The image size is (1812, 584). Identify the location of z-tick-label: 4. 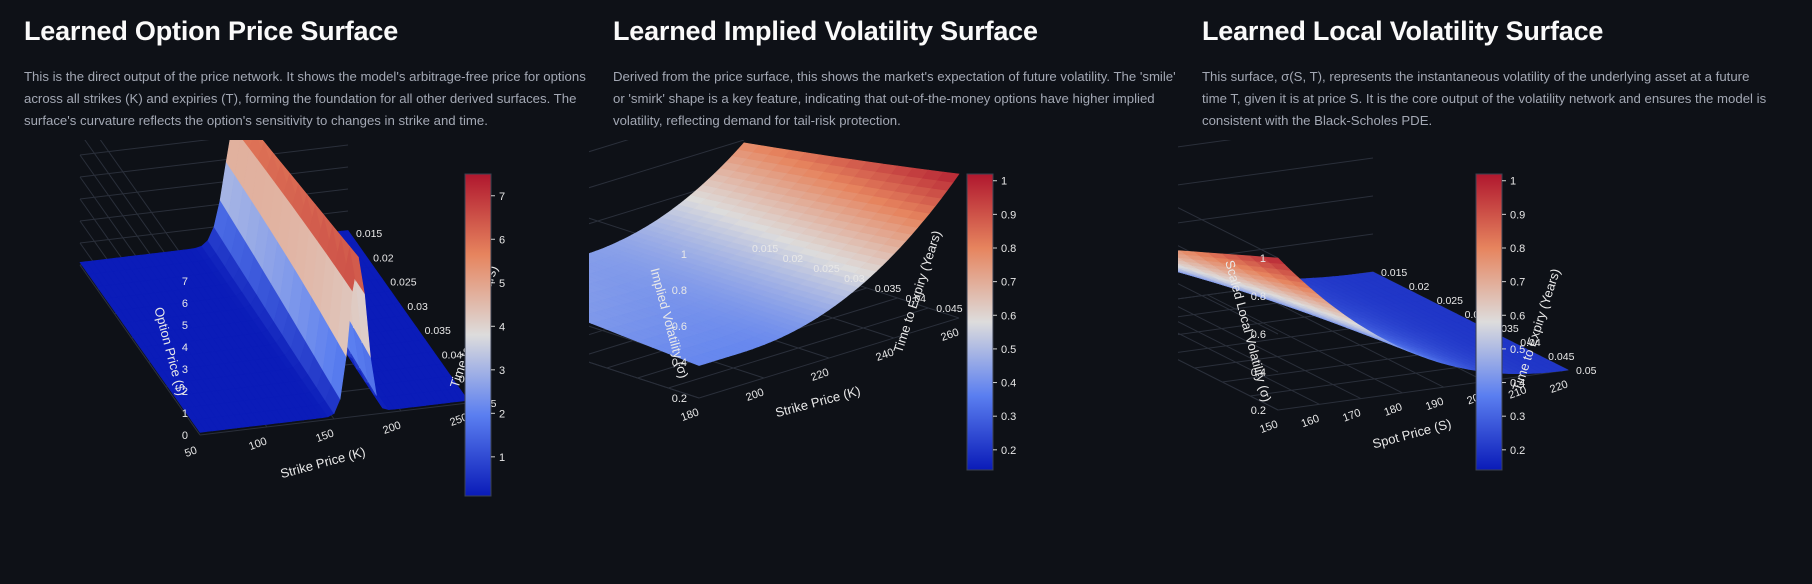
(185, 348).